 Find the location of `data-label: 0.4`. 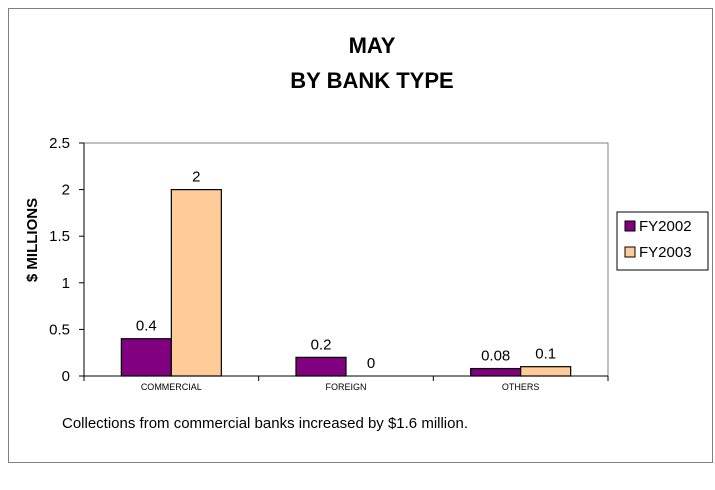

data-label: 0.4 is located at coordinates (146, 326).